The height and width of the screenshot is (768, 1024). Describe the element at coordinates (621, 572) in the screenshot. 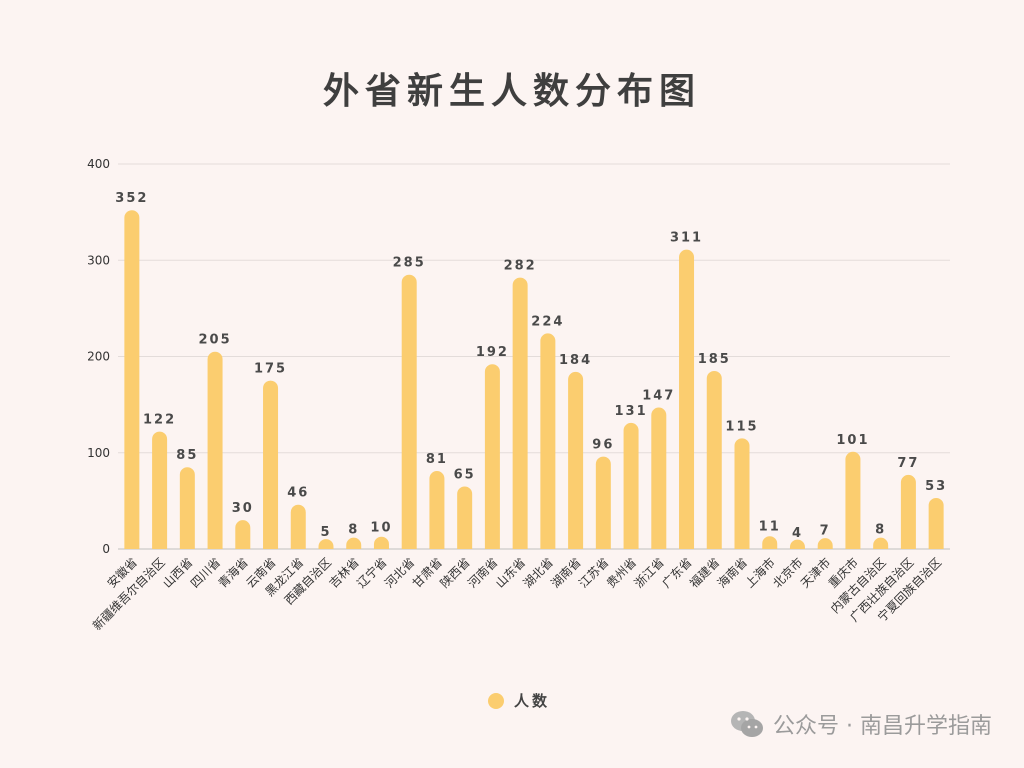

I see `x-tick-label: 贵州省` at that location.